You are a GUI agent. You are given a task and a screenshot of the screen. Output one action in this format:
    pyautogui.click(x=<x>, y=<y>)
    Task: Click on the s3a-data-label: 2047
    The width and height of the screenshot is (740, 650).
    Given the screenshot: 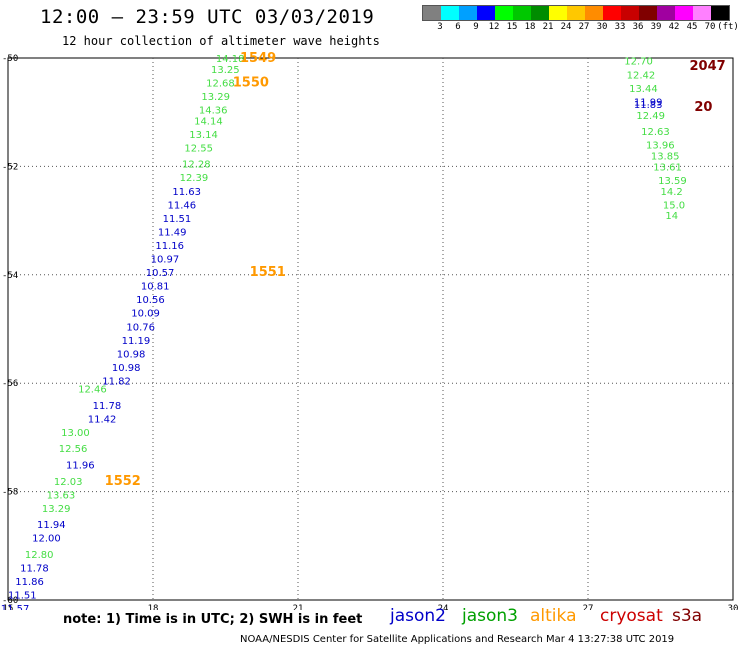 What is the action you would take?
    pyautogui.click(x=708, y=66)
    